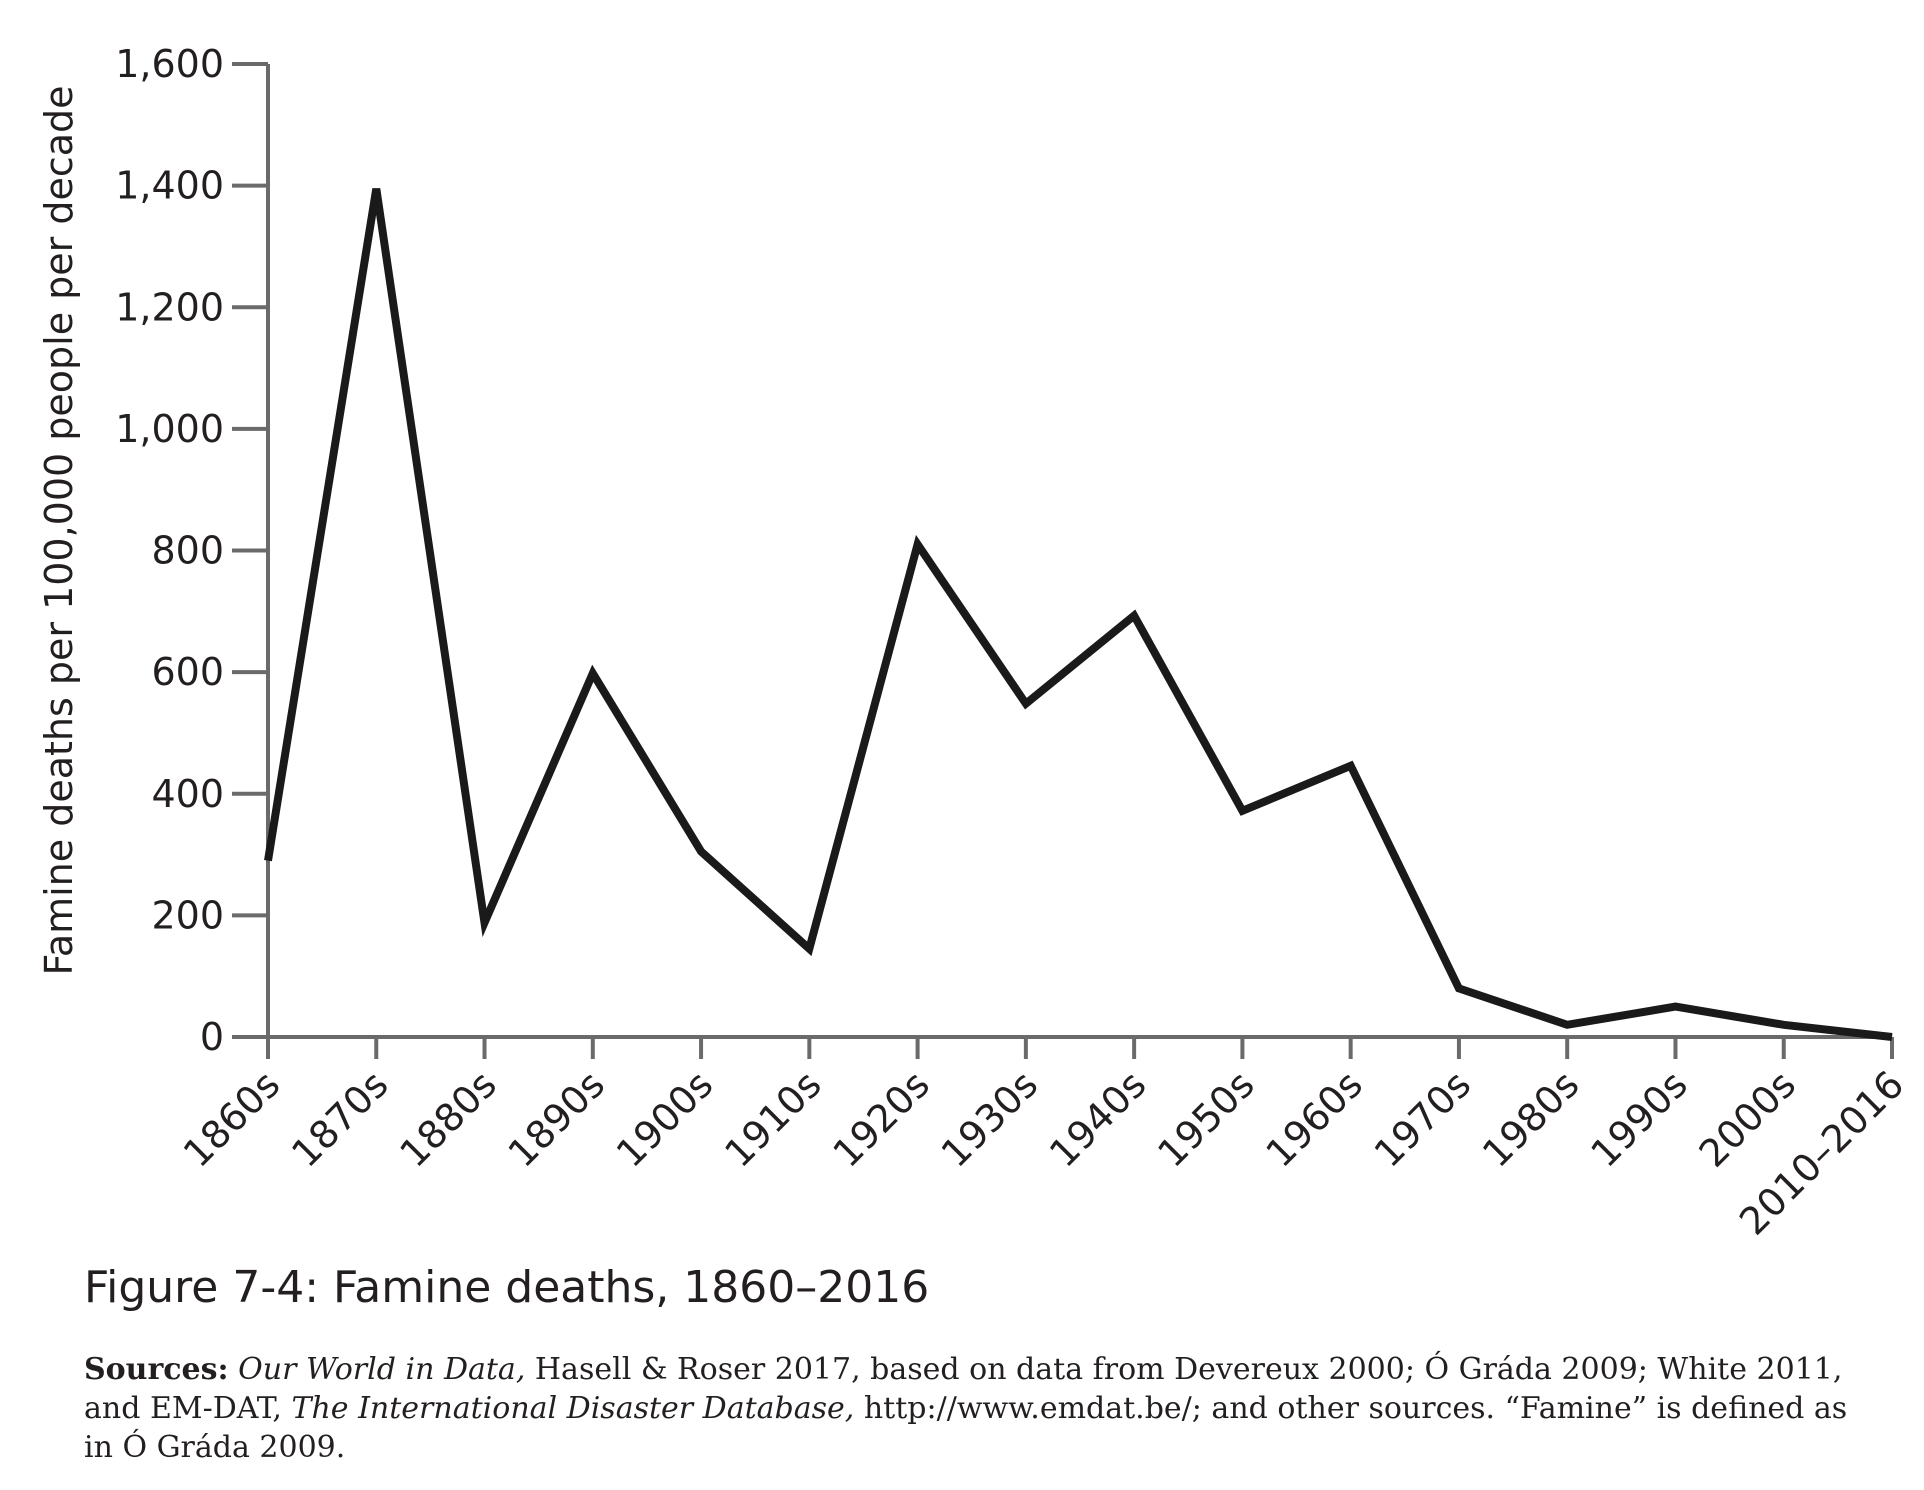 The width and height of the screenshot is (1924, 1490). What do you see at coordinates (187, 794) in the screenshot?
I see `y-tick-label: 400` at bounding box center [187, 794].